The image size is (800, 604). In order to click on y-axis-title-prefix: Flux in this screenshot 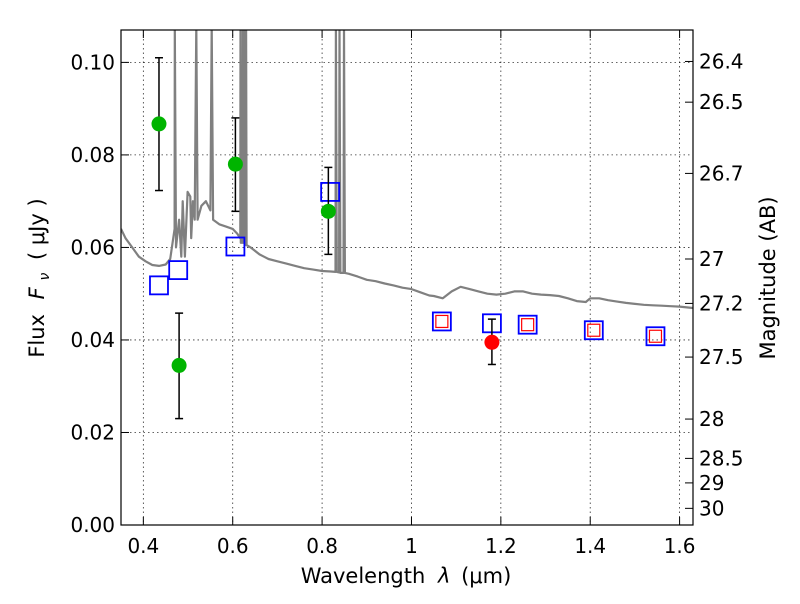, I will do `click(37, 336)`.